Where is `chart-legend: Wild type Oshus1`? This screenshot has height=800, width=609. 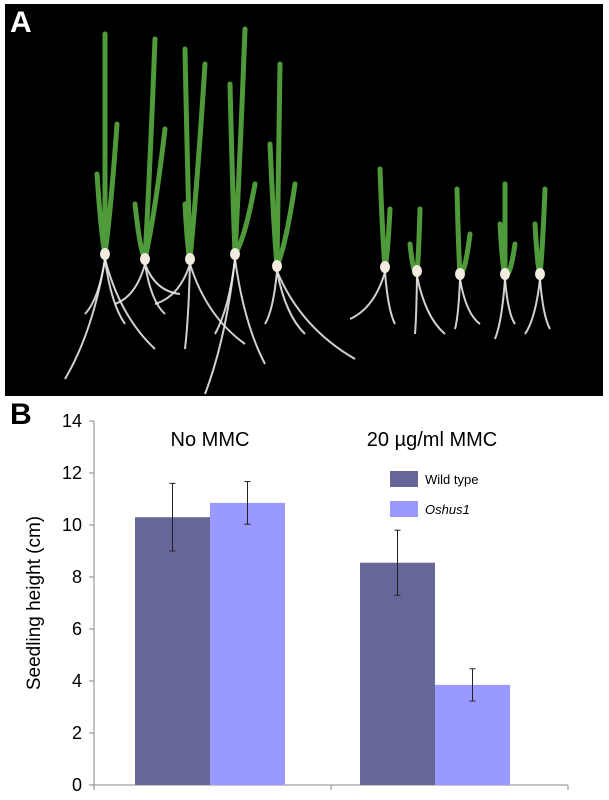 chart-legend: Wild type Oshus1 is located at coordinates (434, 494).